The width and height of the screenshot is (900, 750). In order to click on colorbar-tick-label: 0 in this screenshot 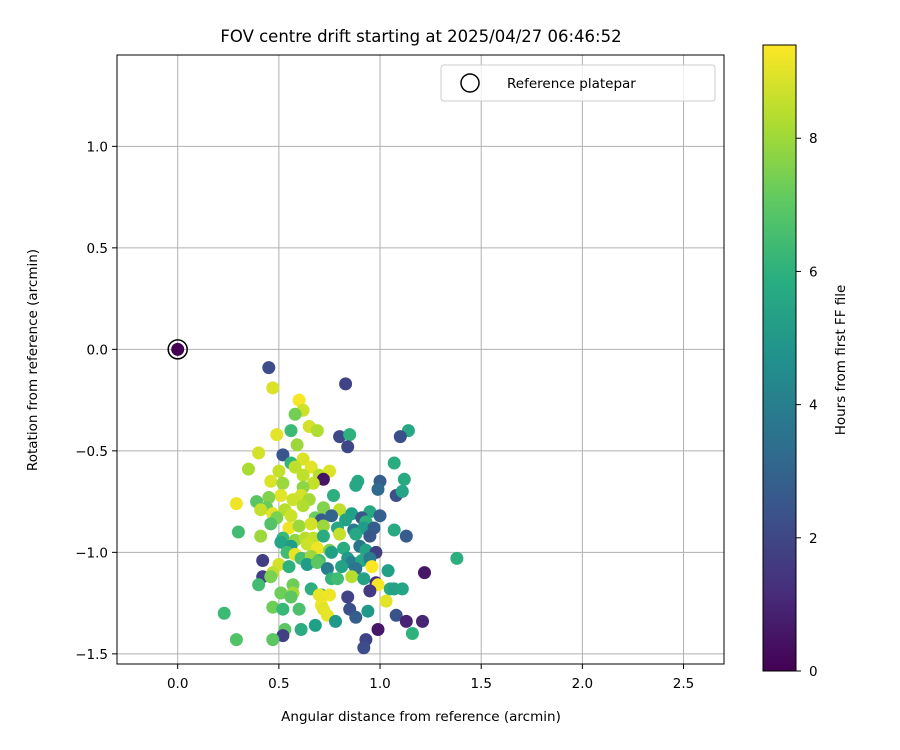, I will do `click(813, 672)`.